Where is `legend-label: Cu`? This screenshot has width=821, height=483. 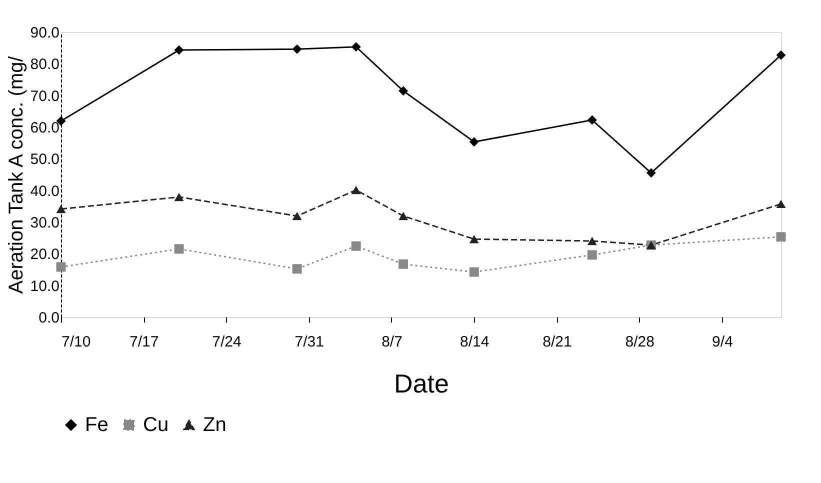
legend-label: Cu is located at coordinates (156, 425).